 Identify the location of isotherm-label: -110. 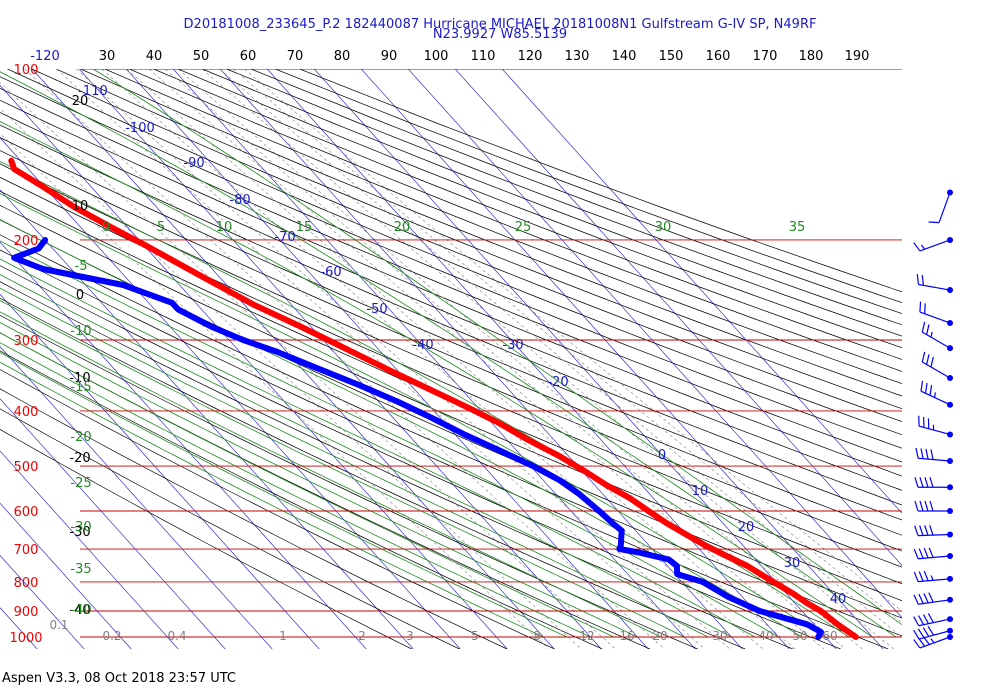
(93, 91).